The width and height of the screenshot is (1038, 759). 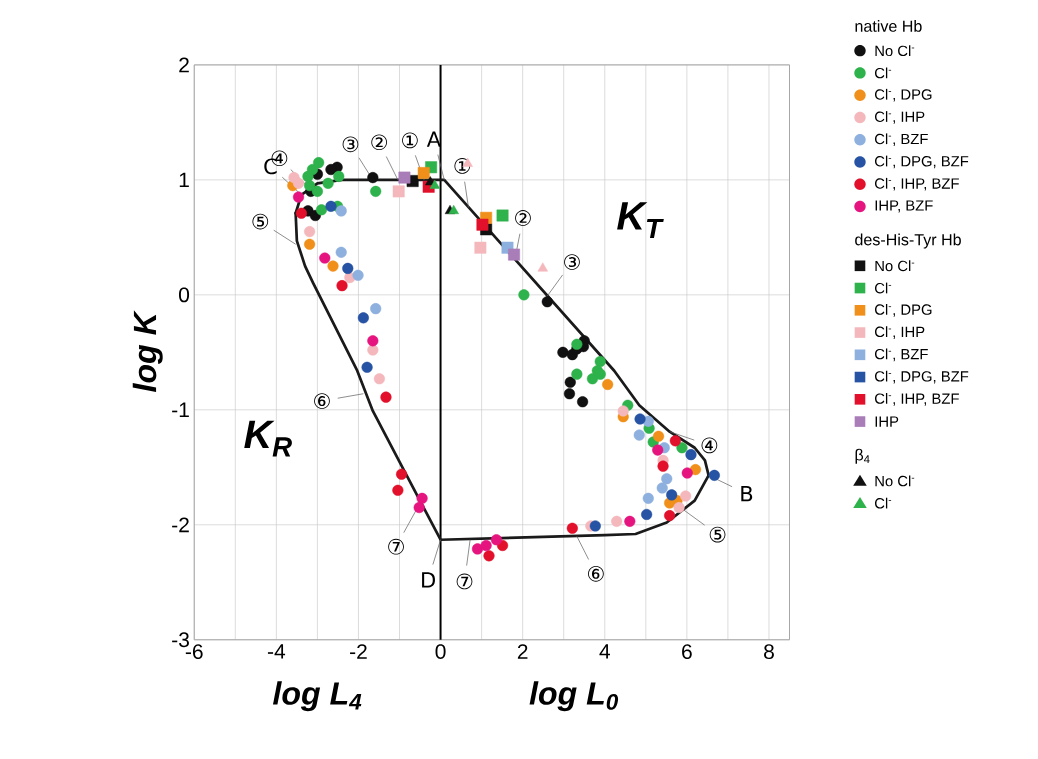 I want to click on annotation: B, so click(x=747, y=493).